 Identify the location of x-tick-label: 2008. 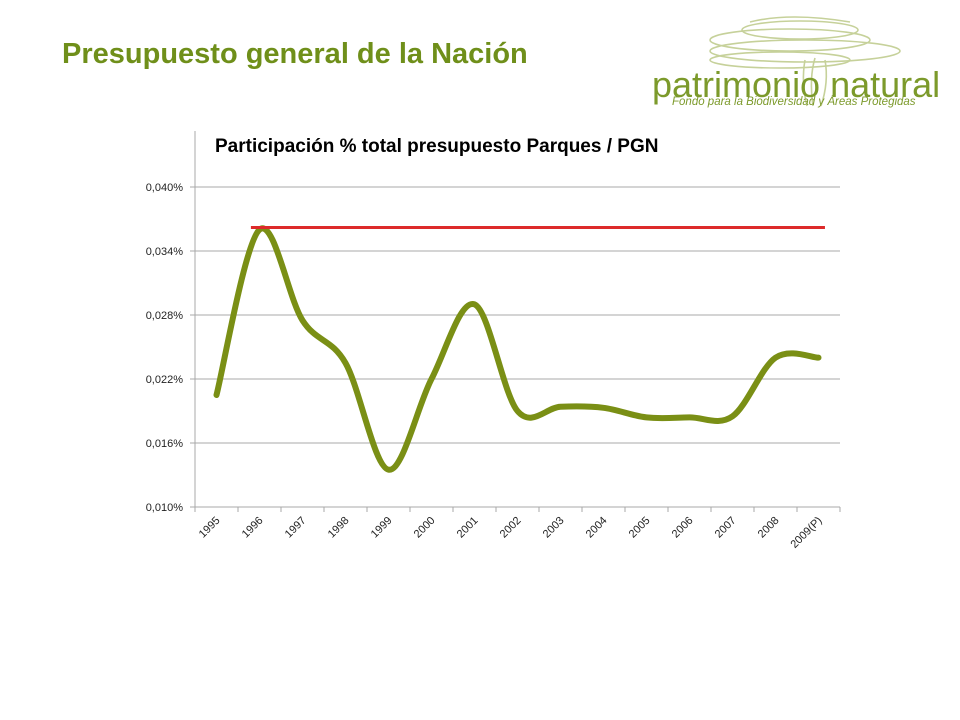
(769, 528).